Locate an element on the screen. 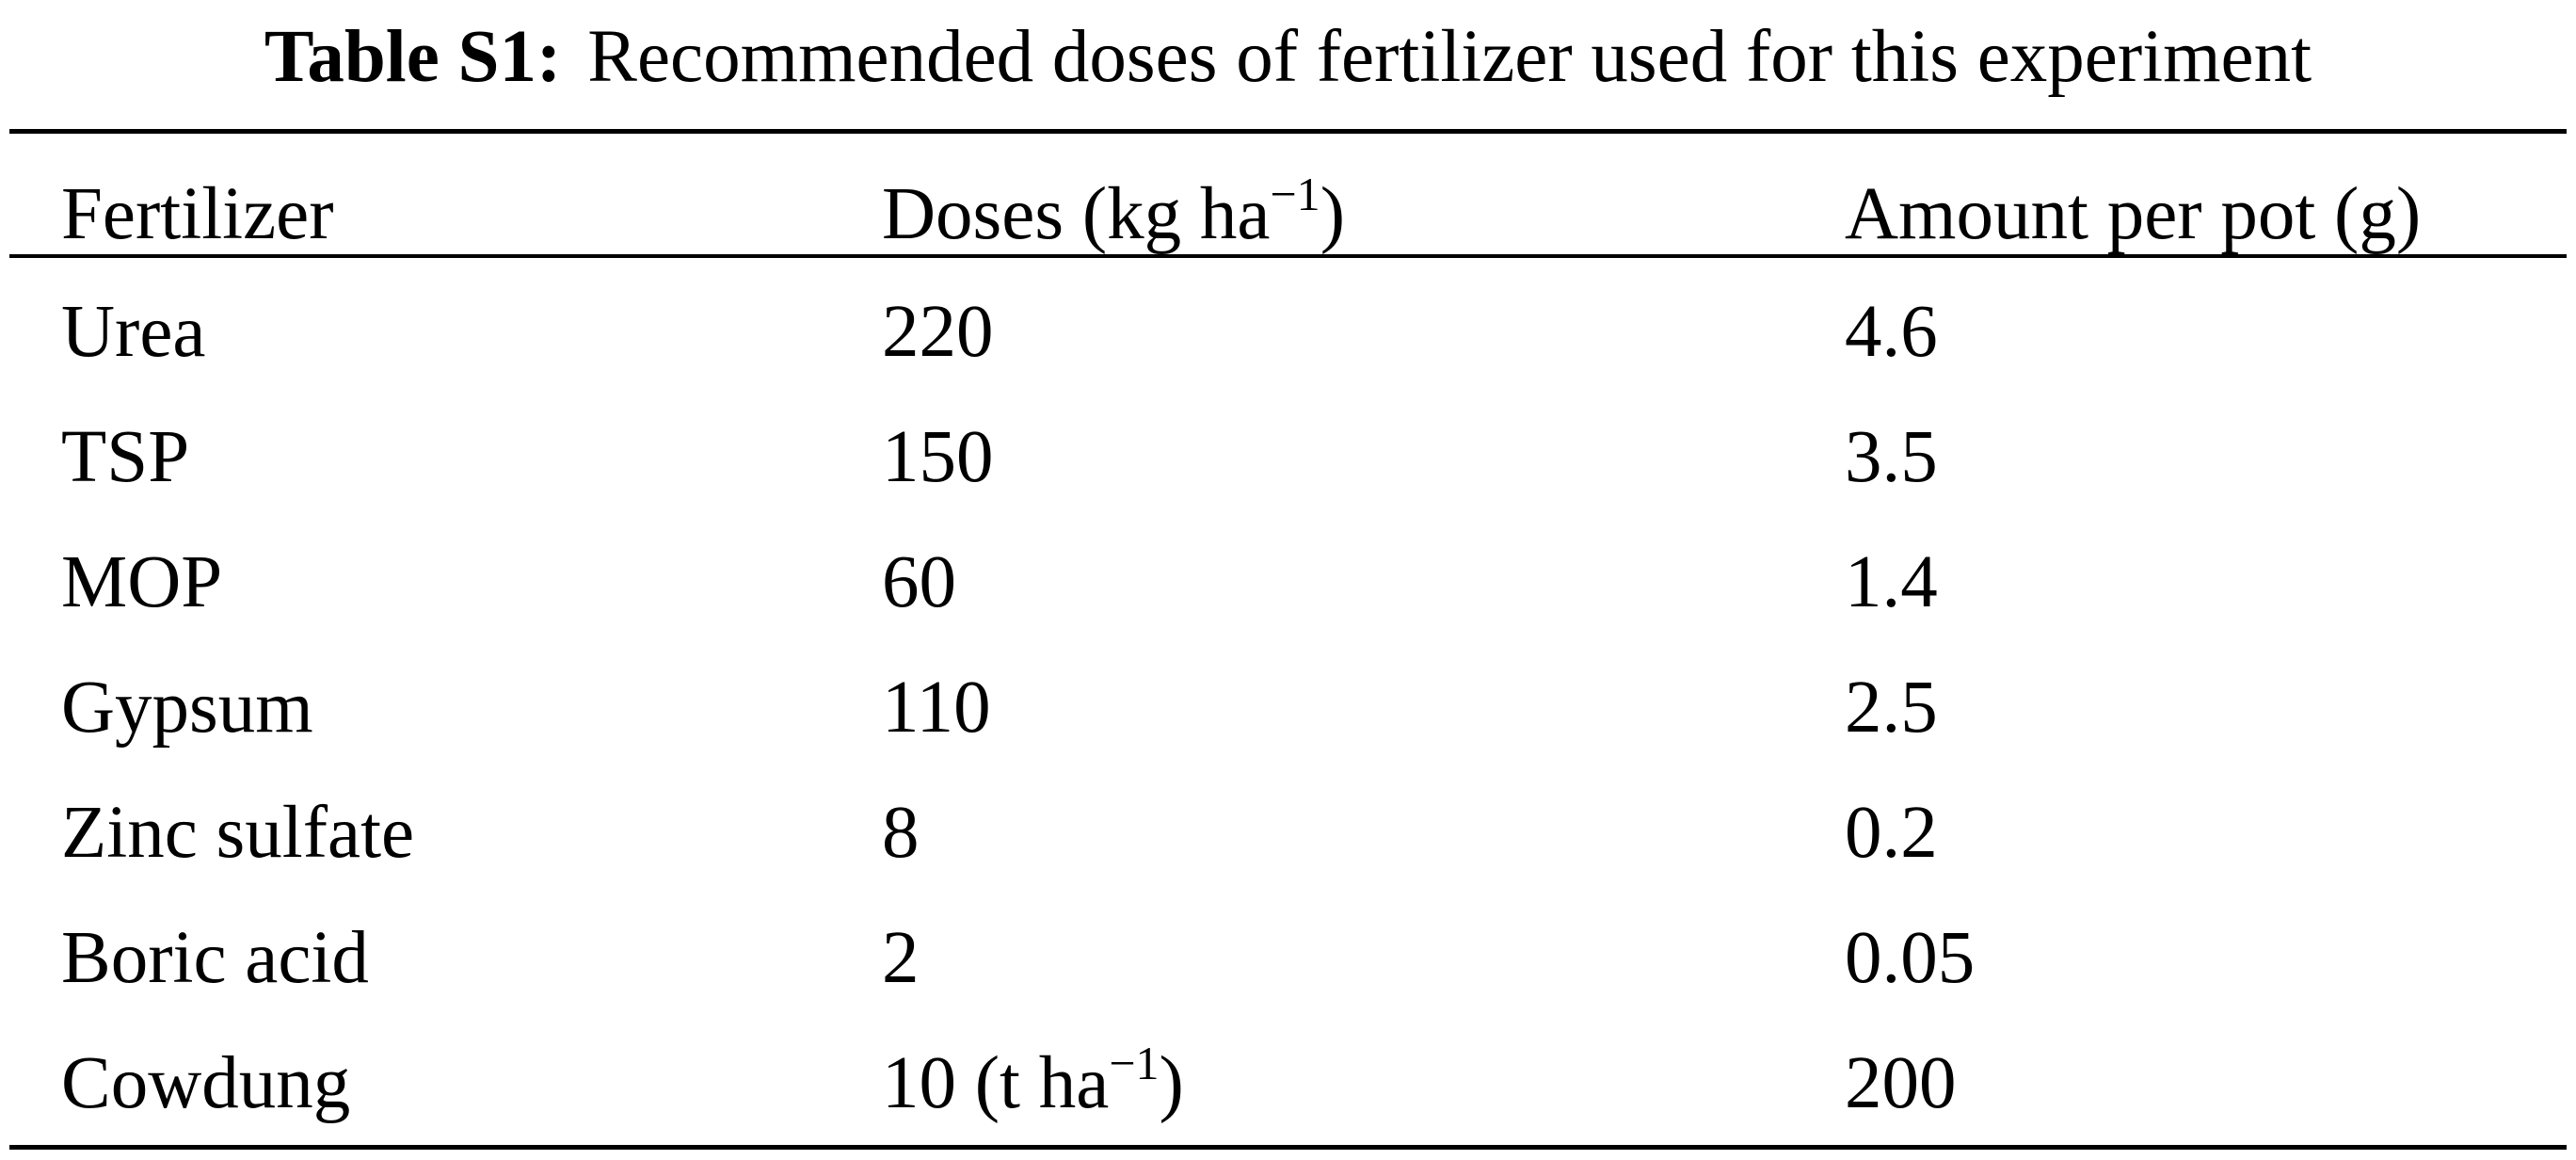 Image resolution: width=2576 pixels, height=1160 pixels. table-row: Cowdung 10 (t ha−1) 200 is located at coordinates (1288, 1085).